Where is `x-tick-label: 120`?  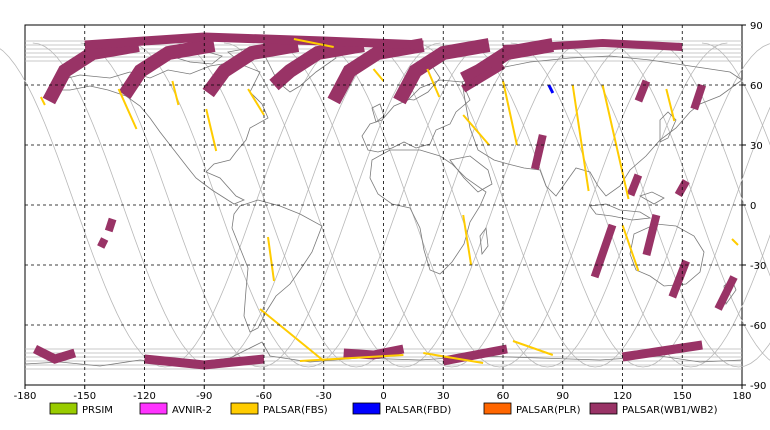 x-tick-label: 120 is located at coordinates (622, 396).